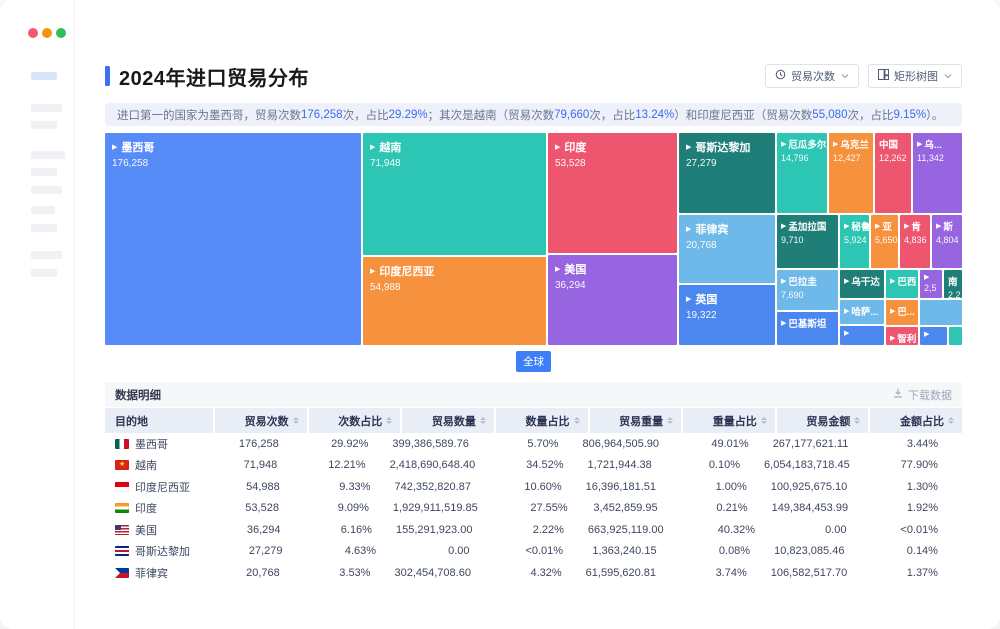 This screenshot has height=629, width=1000. Describe the element at coordinates (533, 361) in the screenshot. I see `treemap-root-button: 全球` at that location.